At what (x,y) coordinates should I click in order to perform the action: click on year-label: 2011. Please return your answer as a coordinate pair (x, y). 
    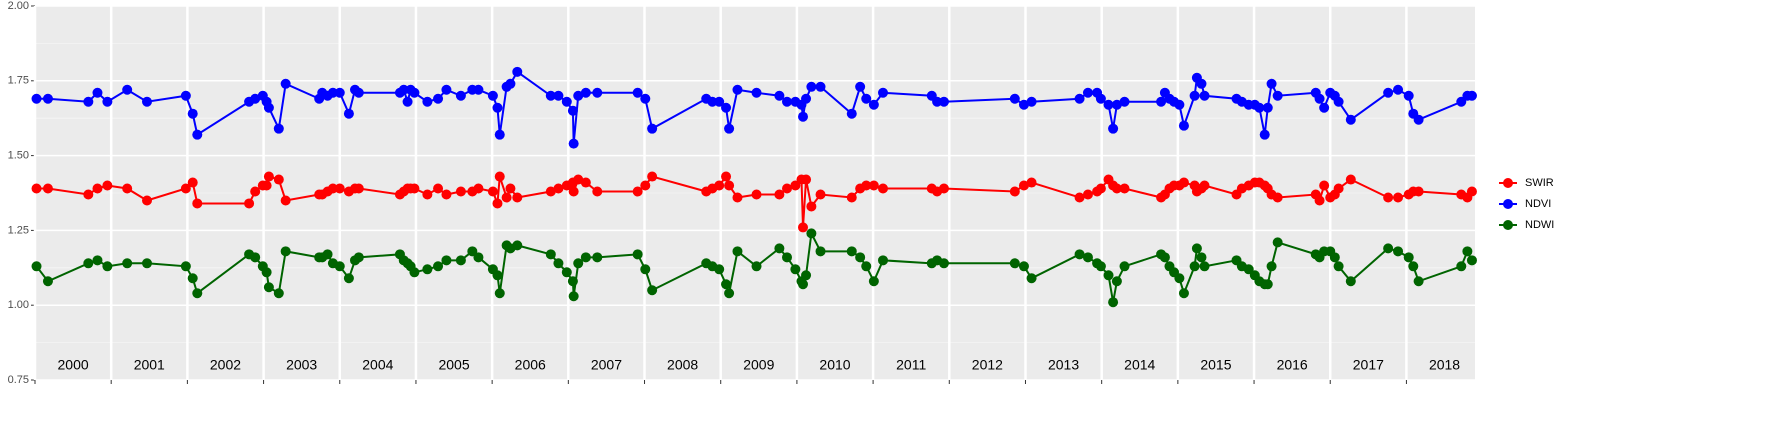
    Looking at the image, I should click on (911, 365).